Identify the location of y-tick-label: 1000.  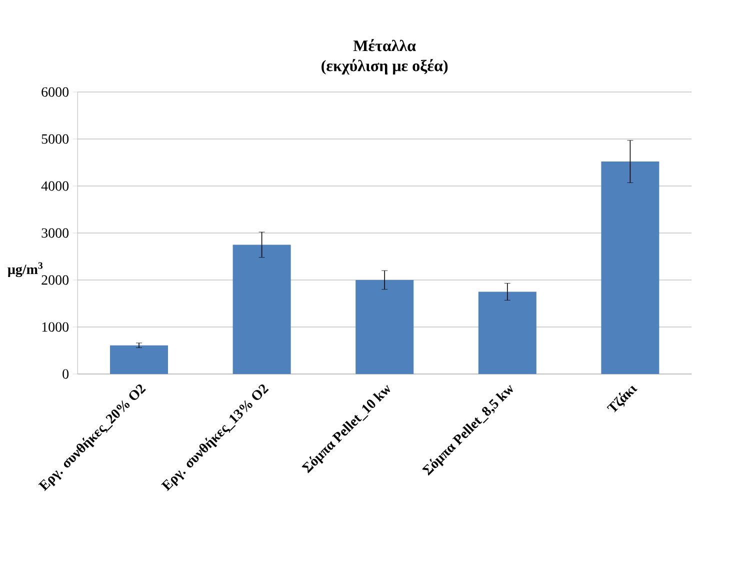
(55, 327).